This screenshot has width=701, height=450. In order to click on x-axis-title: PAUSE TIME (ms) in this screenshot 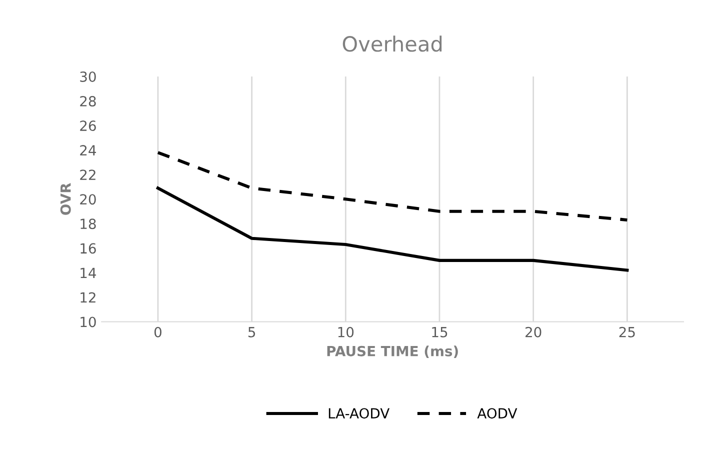, I will do `click(392, 352)`.